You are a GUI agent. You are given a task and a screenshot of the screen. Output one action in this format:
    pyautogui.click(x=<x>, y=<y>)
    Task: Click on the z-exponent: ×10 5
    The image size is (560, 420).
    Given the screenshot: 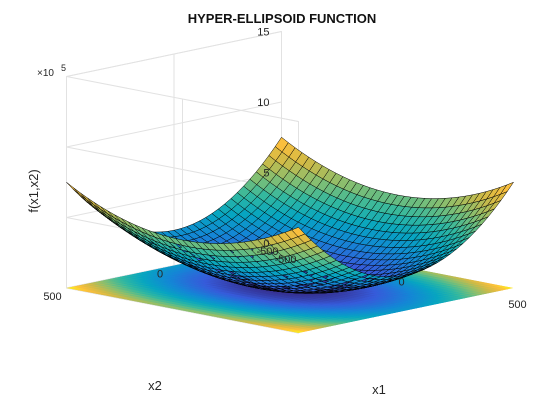 What is the action you would take?
    pyautogui.click(x=51, y=71)
    